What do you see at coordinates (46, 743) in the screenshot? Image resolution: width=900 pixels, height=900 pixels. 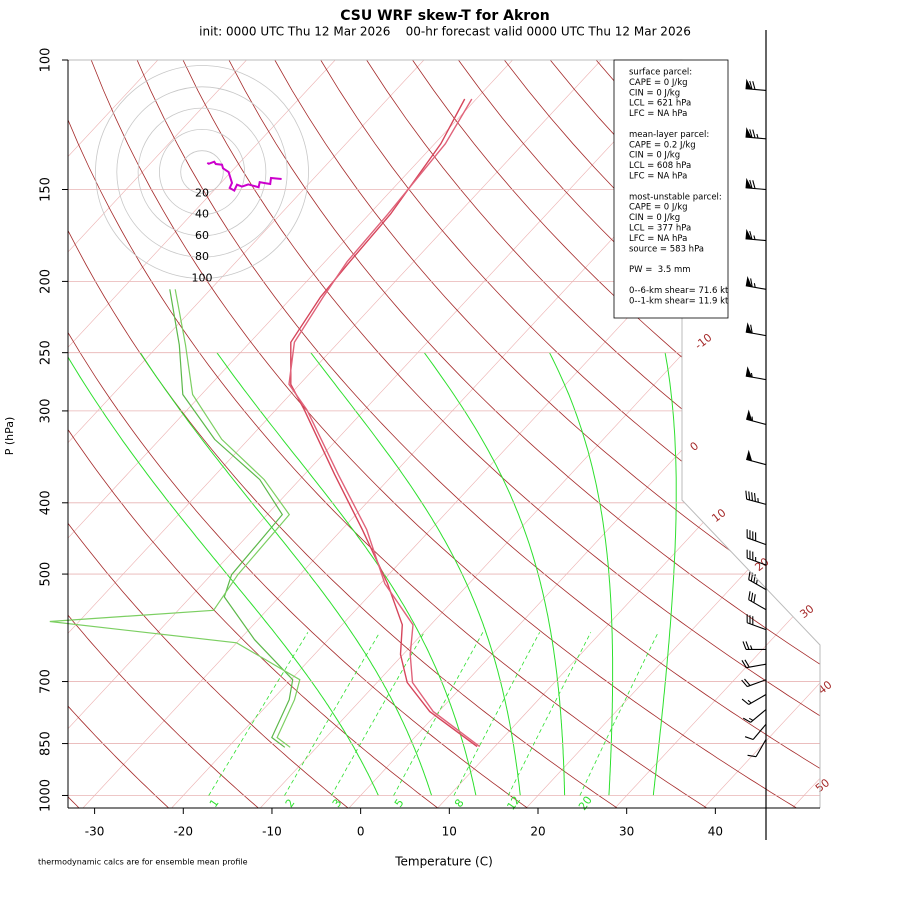 I see `y-tick-label: 850` at bounding box center [46, 743].